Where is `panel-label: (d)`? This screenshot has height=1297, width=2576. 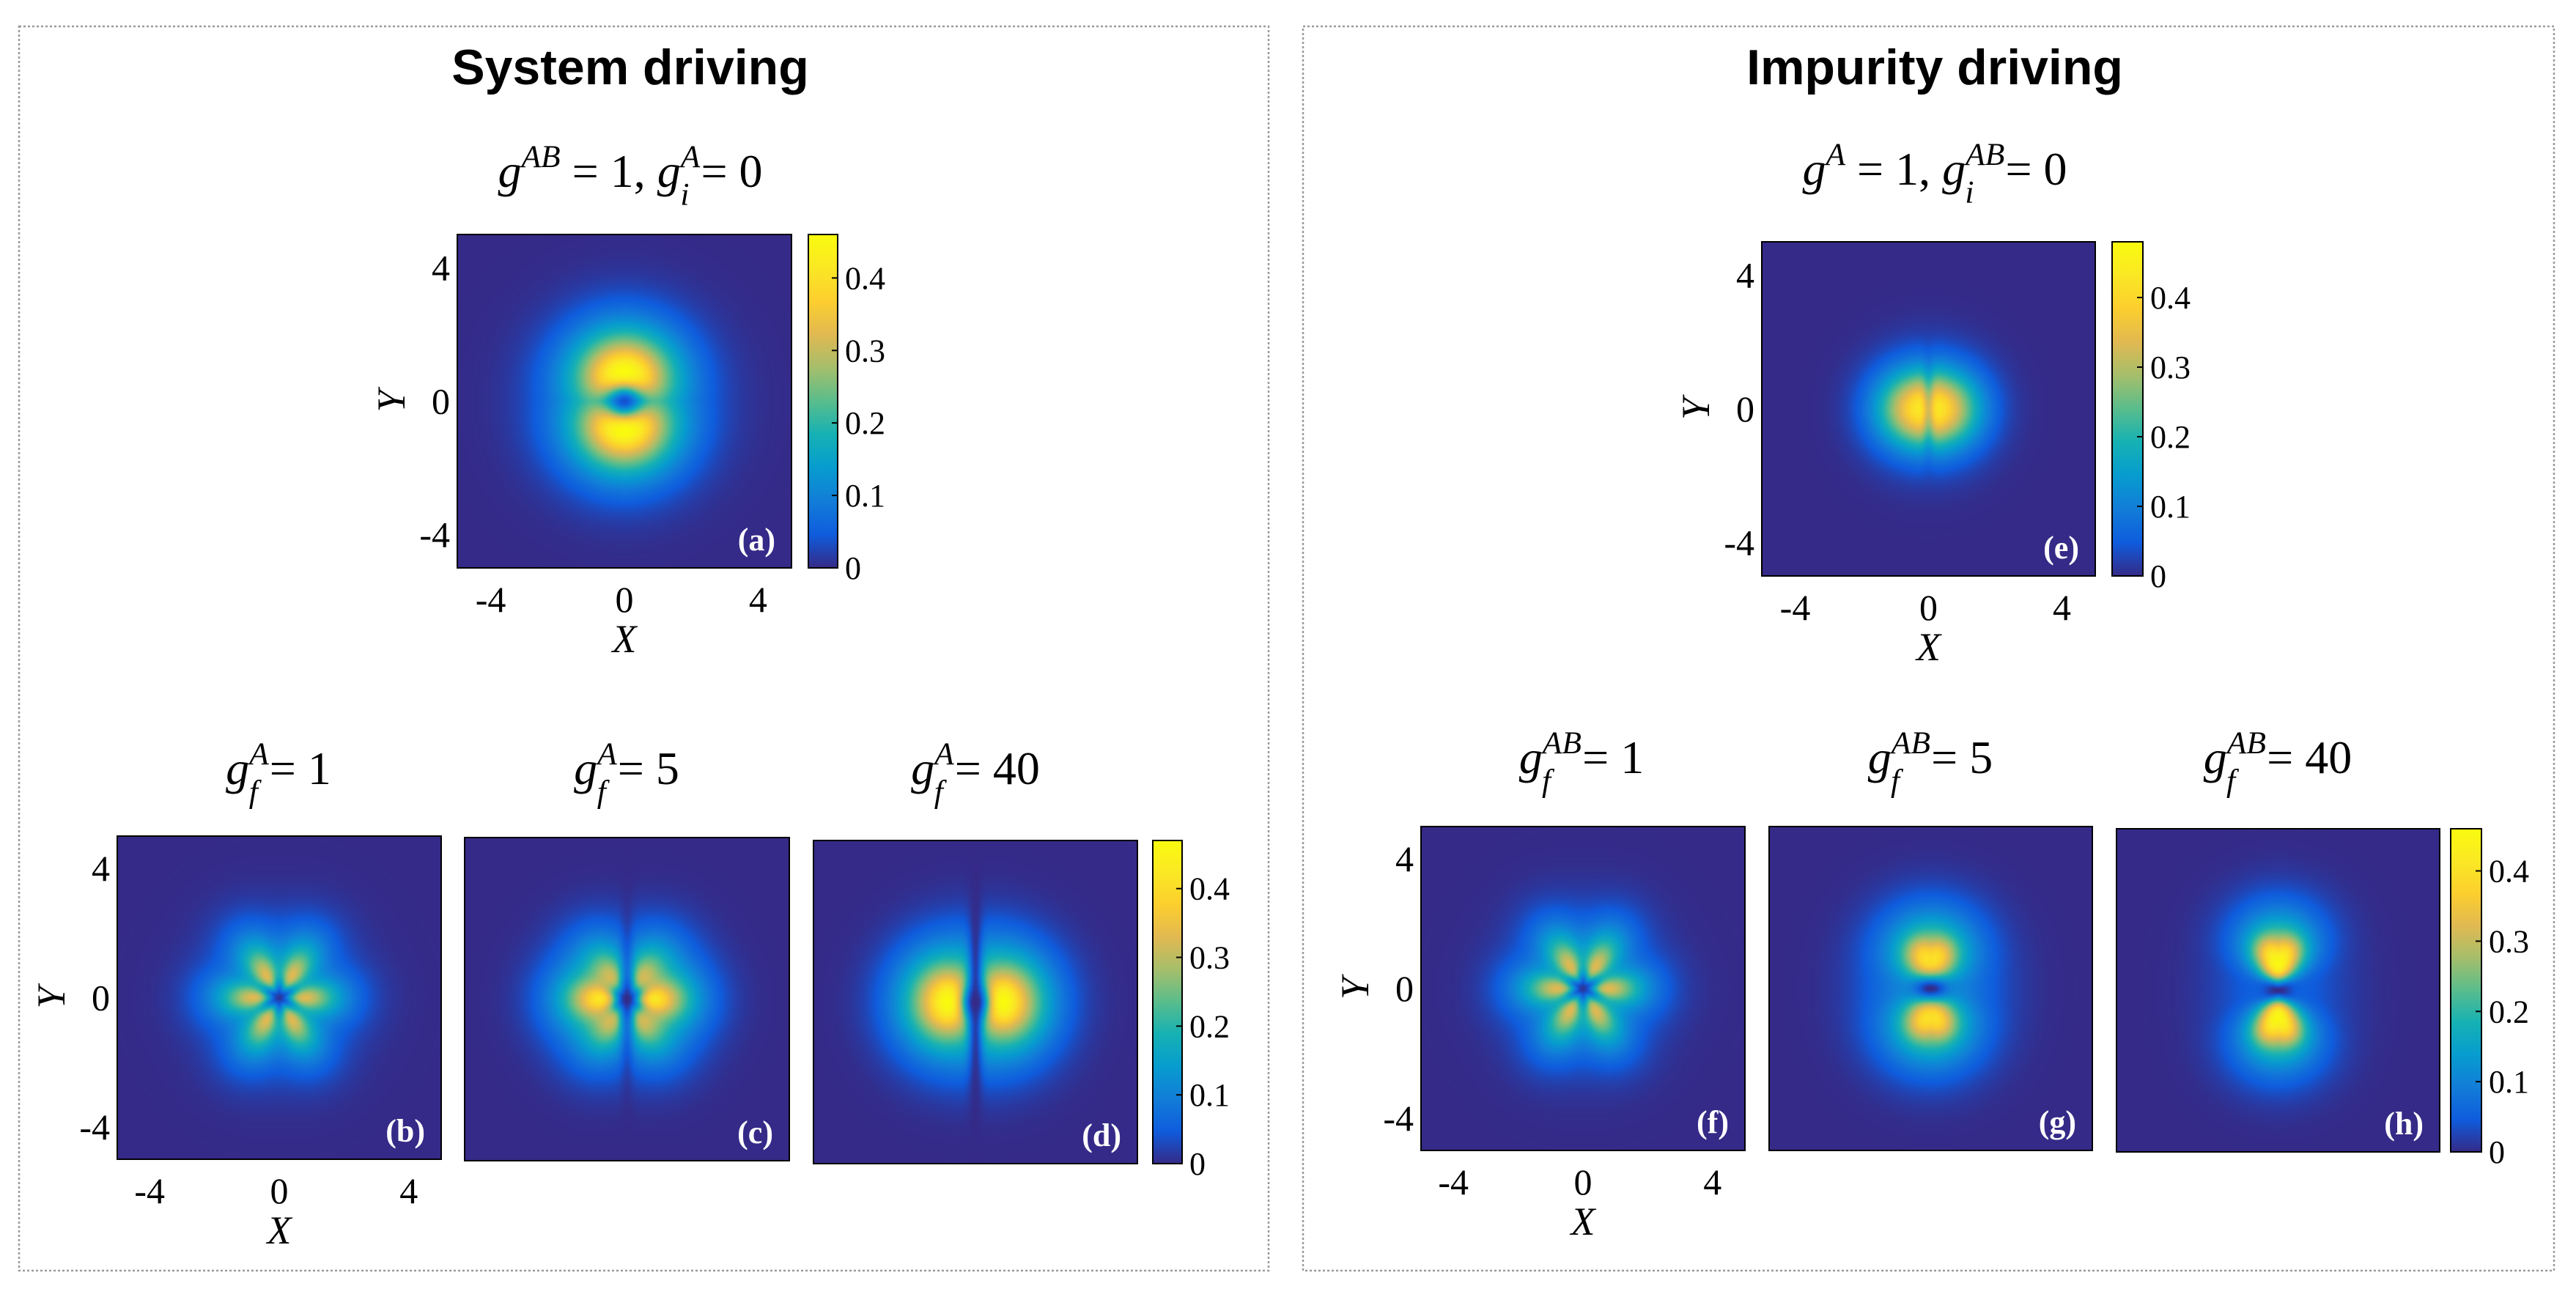 panel-label: (d) is located at coordinates (1101, 1135).